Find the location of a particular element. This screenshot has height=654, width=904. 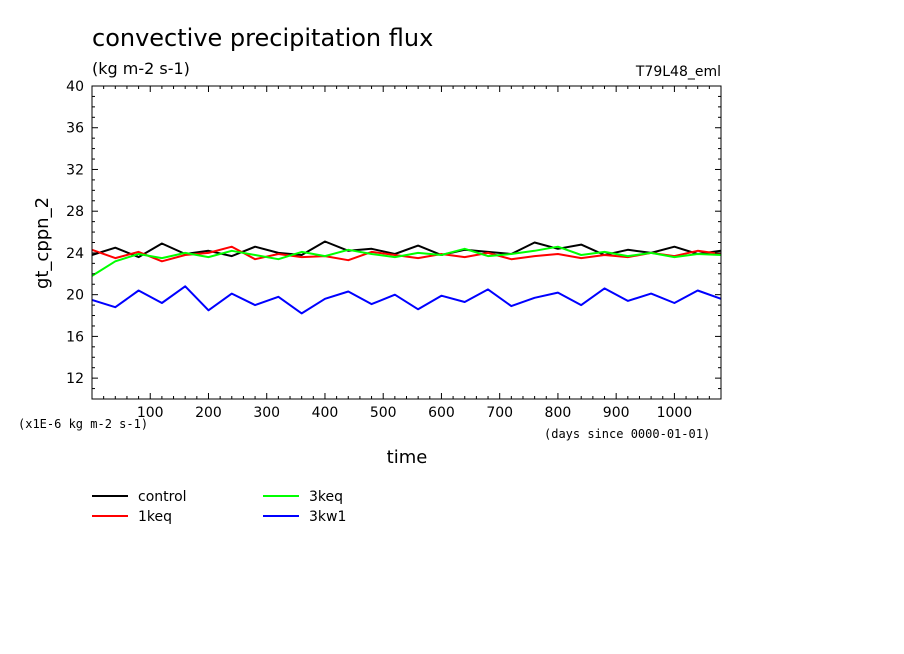

y-tick-label: 32 is located at coordinates (75, 170).